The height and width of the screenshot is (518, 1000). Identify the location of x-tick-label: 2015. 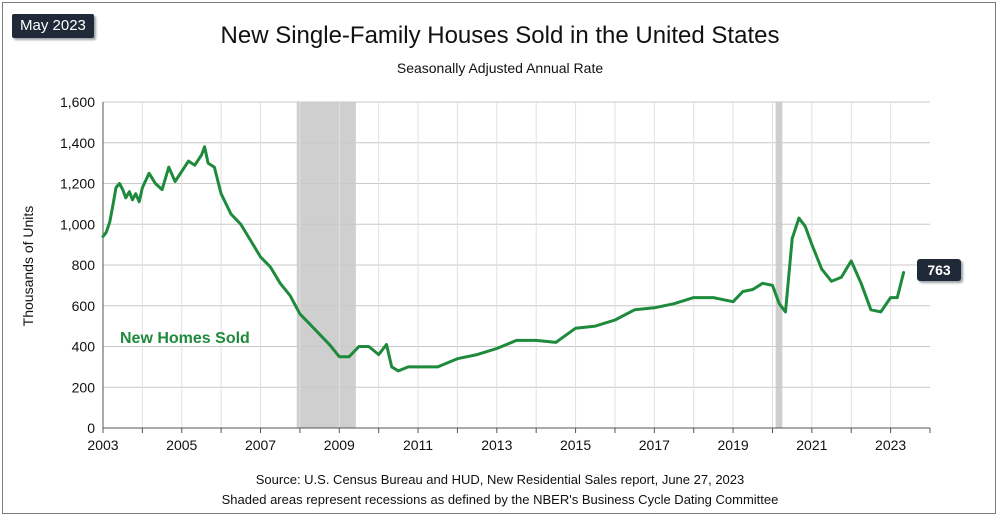
(575, 445).